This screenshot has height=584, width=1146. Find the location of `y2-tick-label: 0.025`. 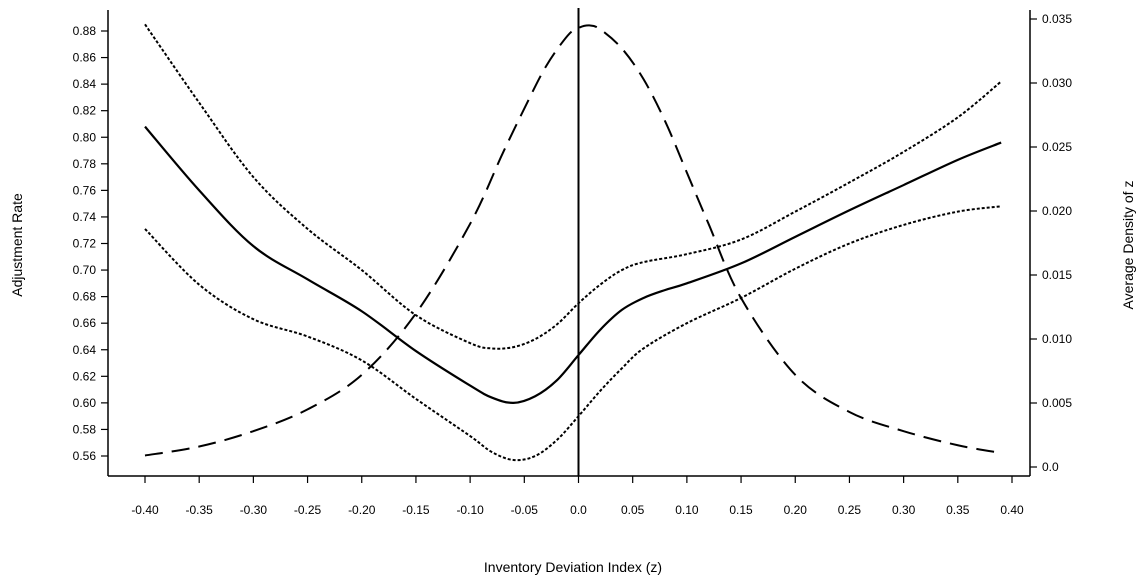

y2-tick-label: 0.025 is located at coordinates (1057, 147).